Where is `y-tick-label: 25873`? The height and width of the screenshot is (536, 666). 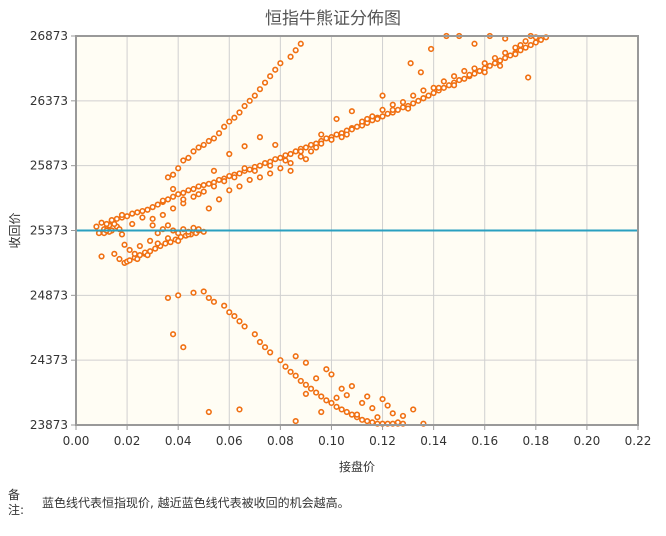 y-tick-label: 25873 is located at coordinates (49, 166).